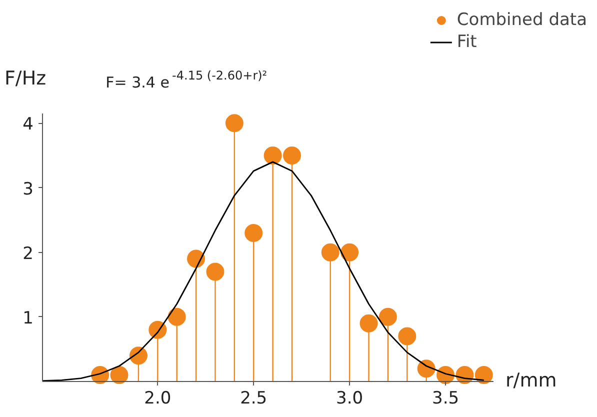  Describe the element at coordinates (254, 398) in the screenshot. I see `x-tick-label: 2.5` at that location.